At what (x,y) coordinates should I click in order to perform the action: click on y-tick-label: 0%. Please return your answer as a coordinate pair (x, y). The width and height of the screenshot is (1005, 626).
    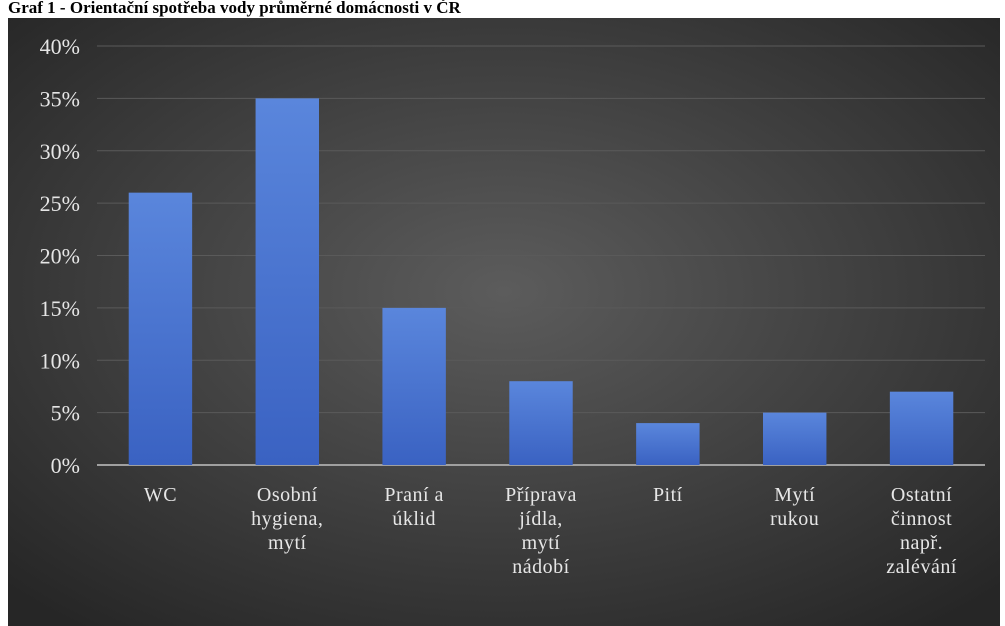
    Looking at the image, I should click on (65, 465).